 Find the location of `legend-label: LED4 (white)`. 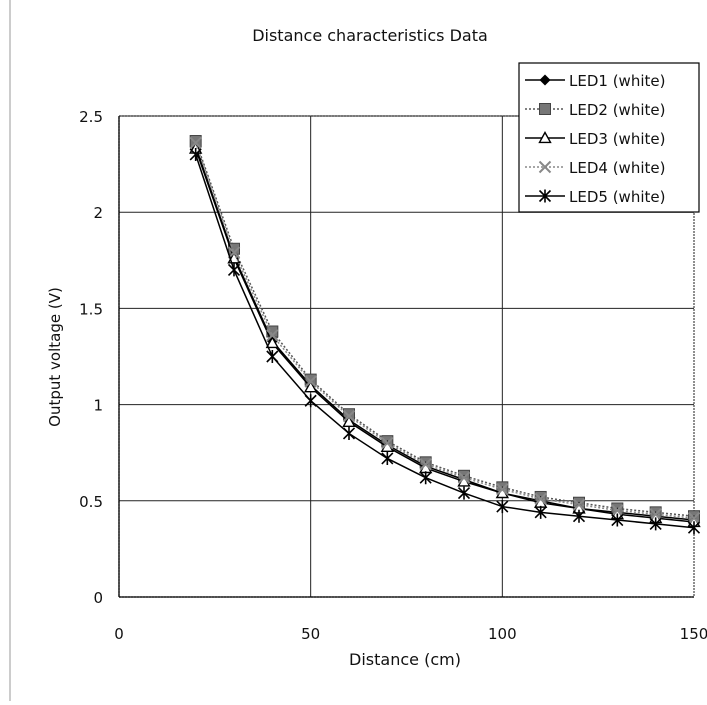

legend-label: LED4 (white) is located at coordinates (617, 168).